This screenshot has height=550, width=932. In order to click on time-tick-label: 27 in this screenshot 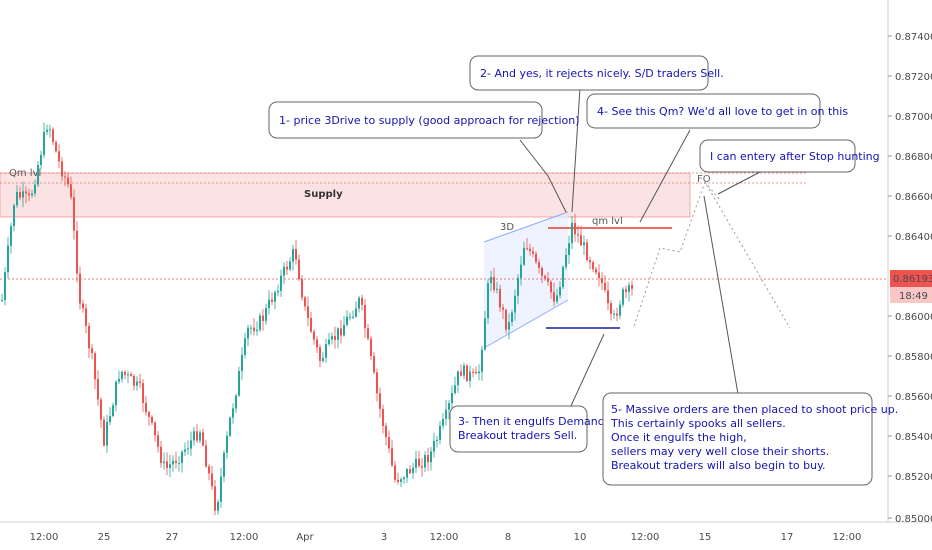, I will do `click(172, 537)`.